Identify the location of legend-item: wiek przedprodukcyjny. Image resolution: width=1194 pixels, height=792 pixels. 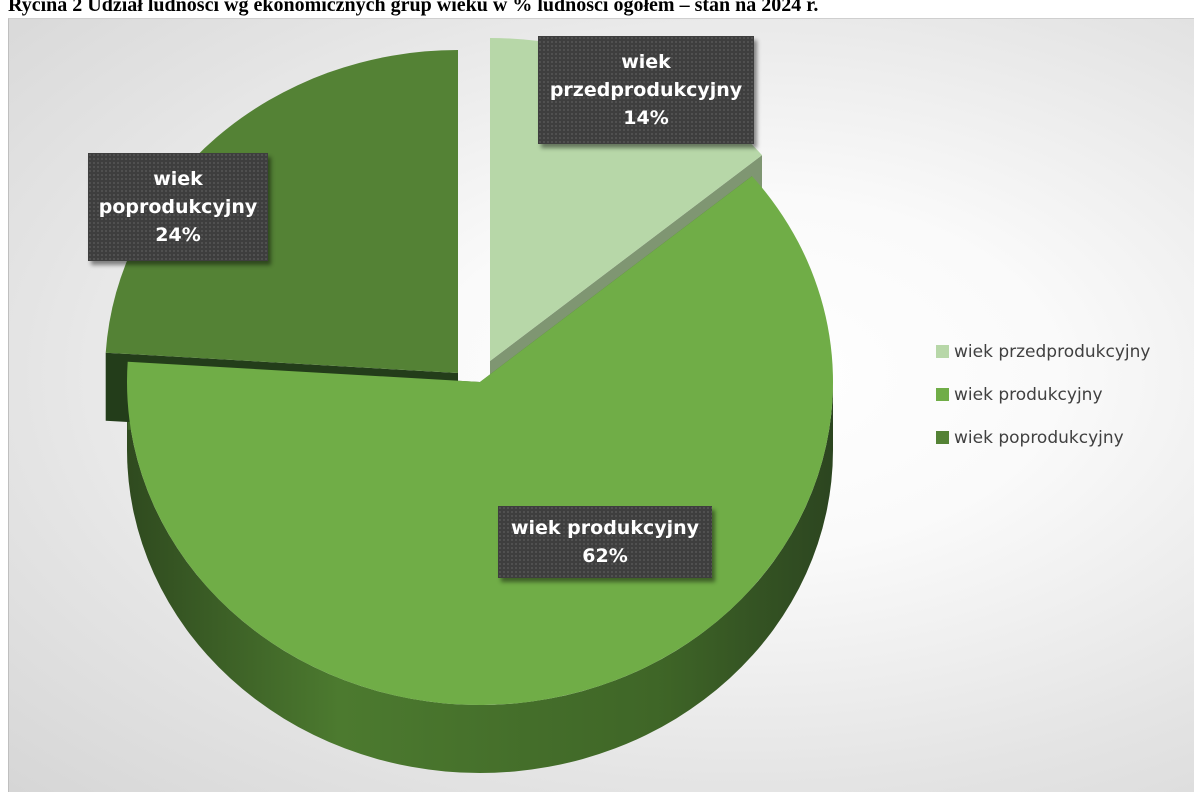
(1043, 351).